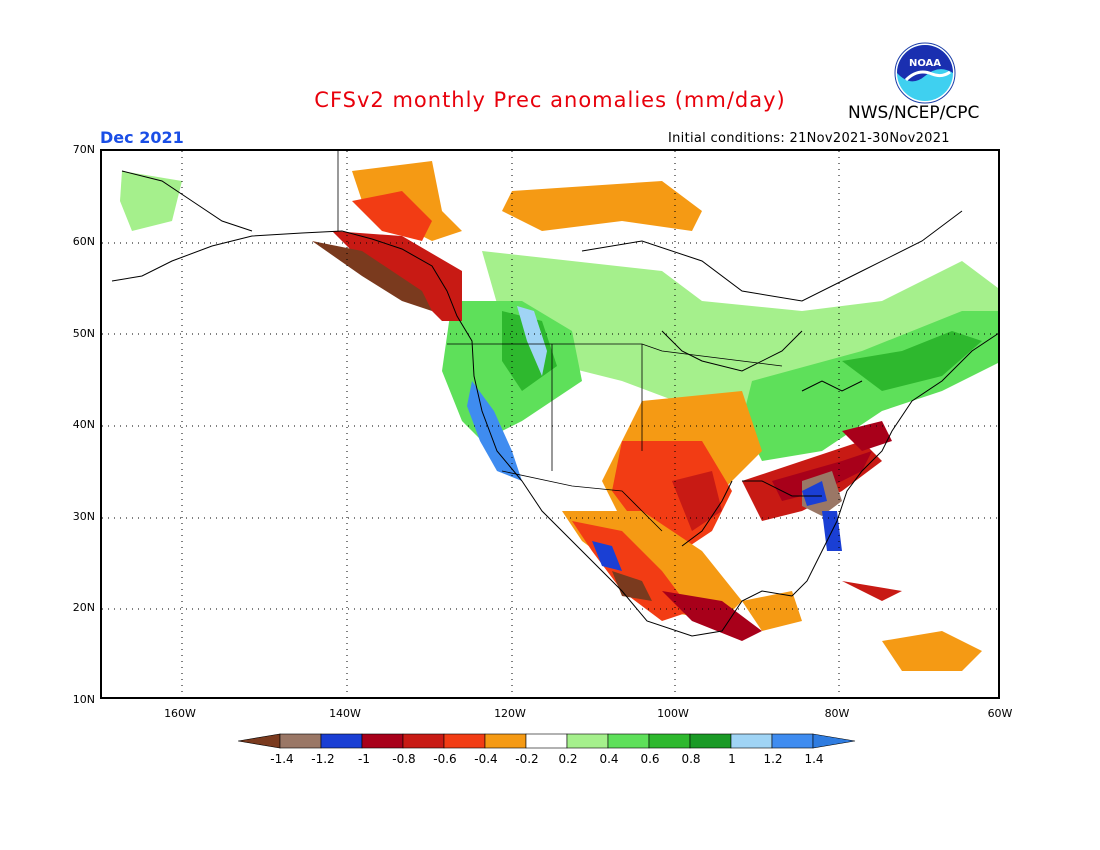 This screenshot has width=1100, height=850. I want to click on colorbar-label: 1.2, so click(773, 759).